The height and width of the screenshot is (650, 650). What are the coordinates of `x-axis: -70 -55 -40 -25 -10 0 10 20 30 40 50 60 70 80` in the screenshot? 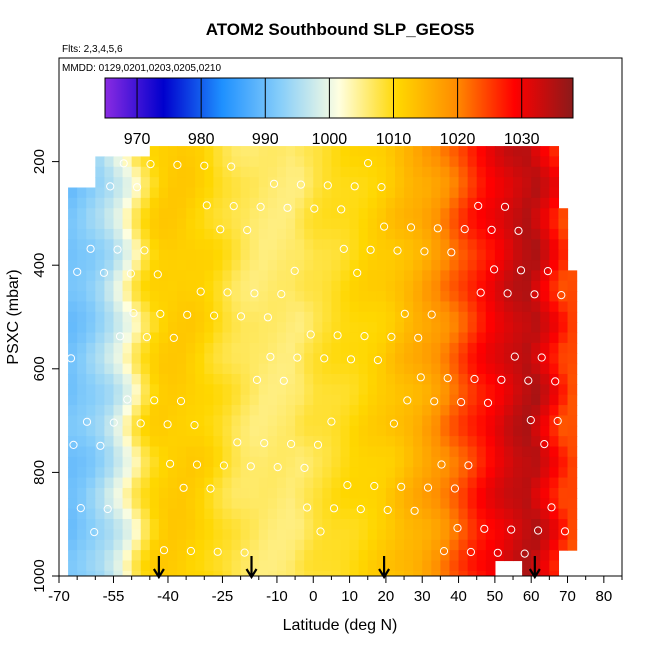 It's located at (335, 590).